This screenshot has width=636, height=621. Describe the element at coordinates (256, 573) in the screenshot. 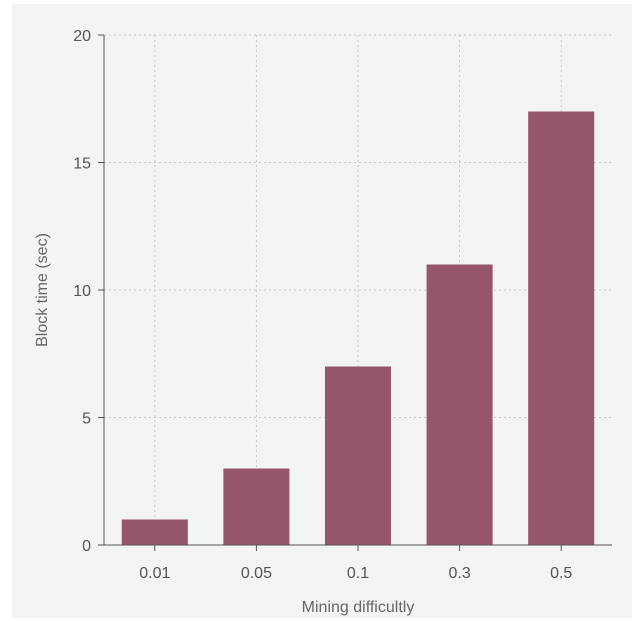

I see `x-tick-label: 0.05` at that location.